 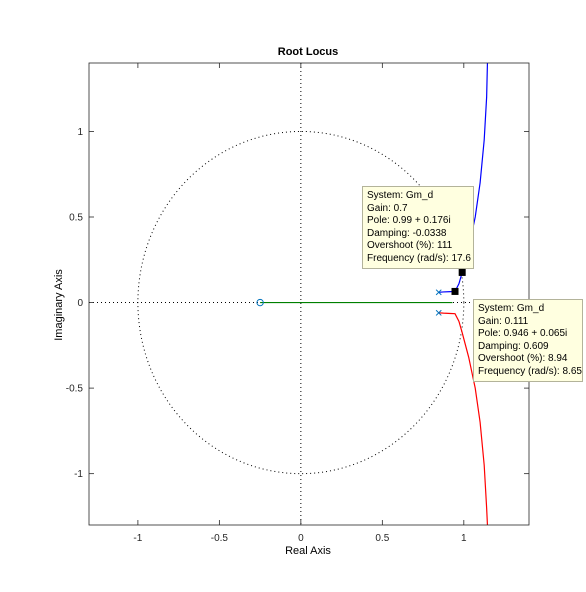 I want to click on y-tick-label: -1, so click(x=78, y=474).